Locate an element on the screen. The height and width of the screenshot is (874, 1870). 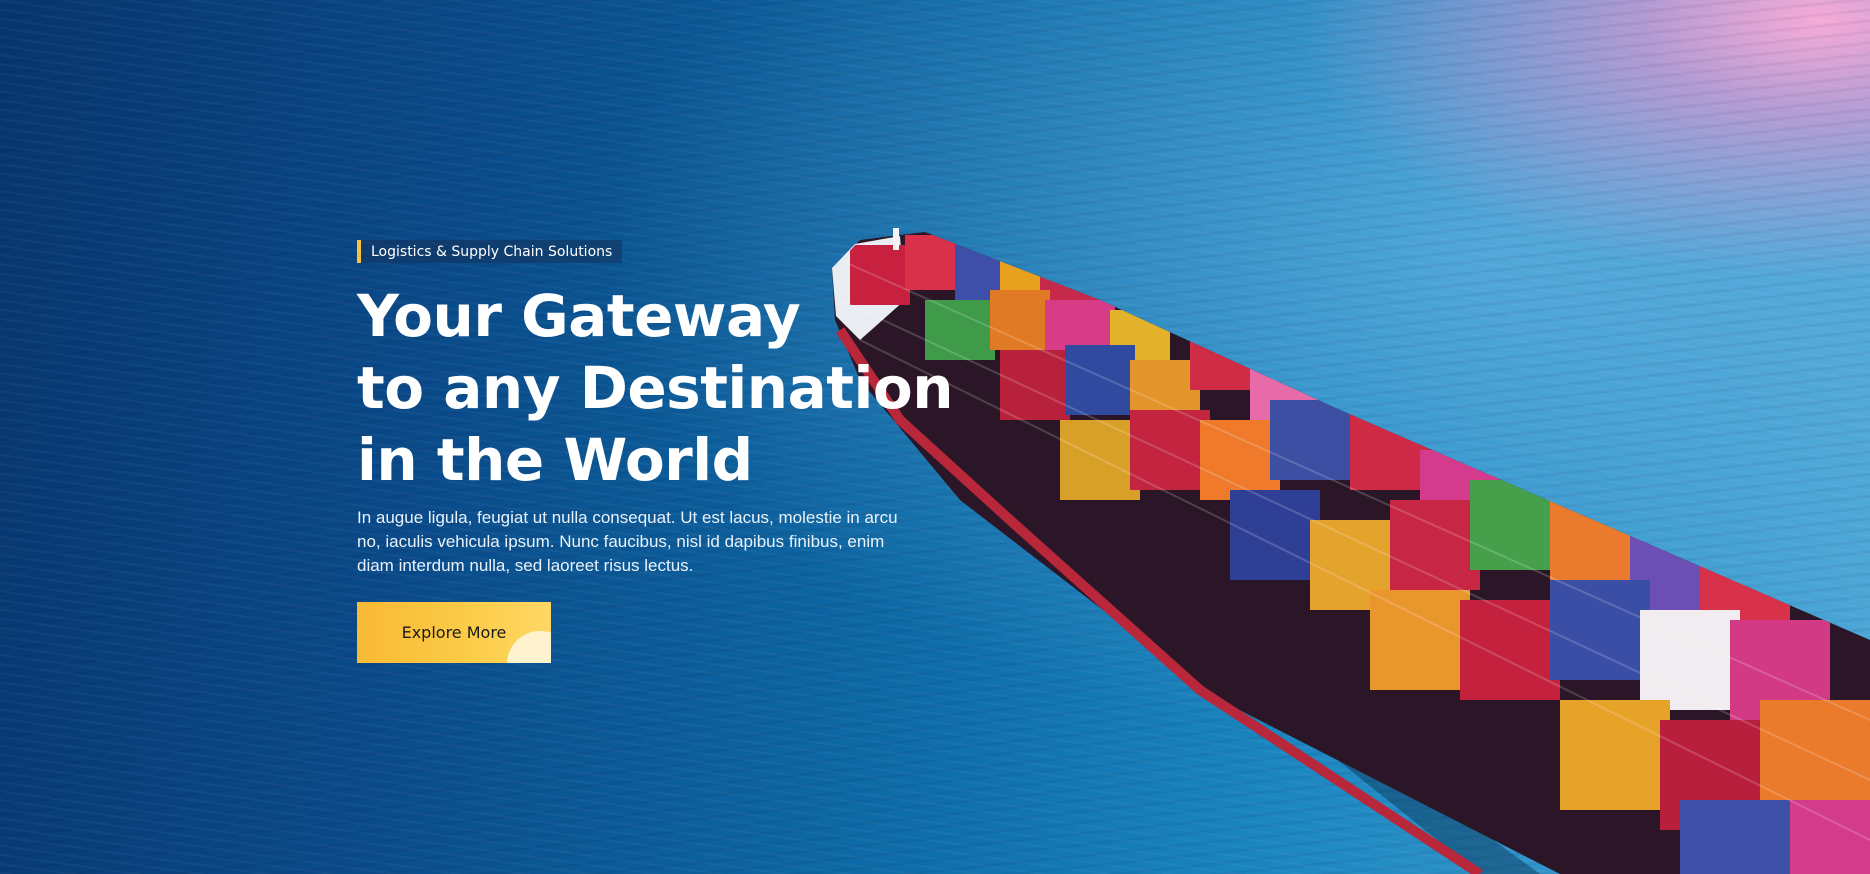
headline-line-1: Your Gateway is located at coordinates (579, 316).